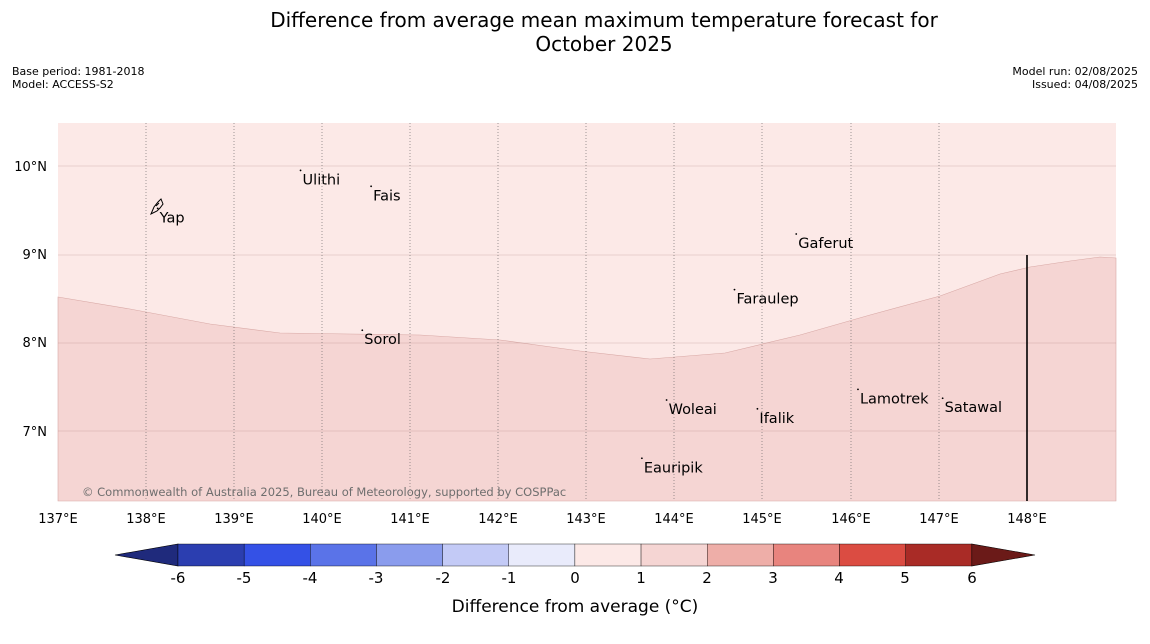  What do you see at coordinates (693, 410) in the screenshot?
I see `place-label: Woleai` at bounding box center [693, 410].